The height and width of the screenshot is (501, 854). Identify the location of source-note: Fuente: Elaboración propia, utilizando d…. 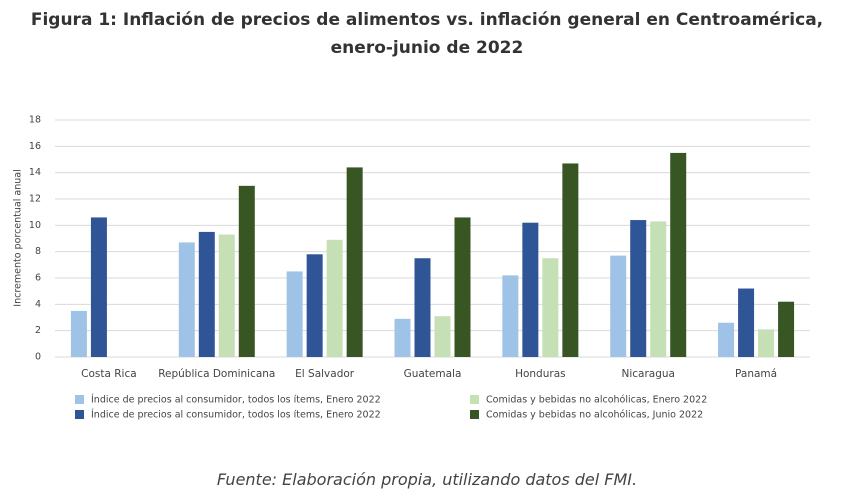
(427, 479).